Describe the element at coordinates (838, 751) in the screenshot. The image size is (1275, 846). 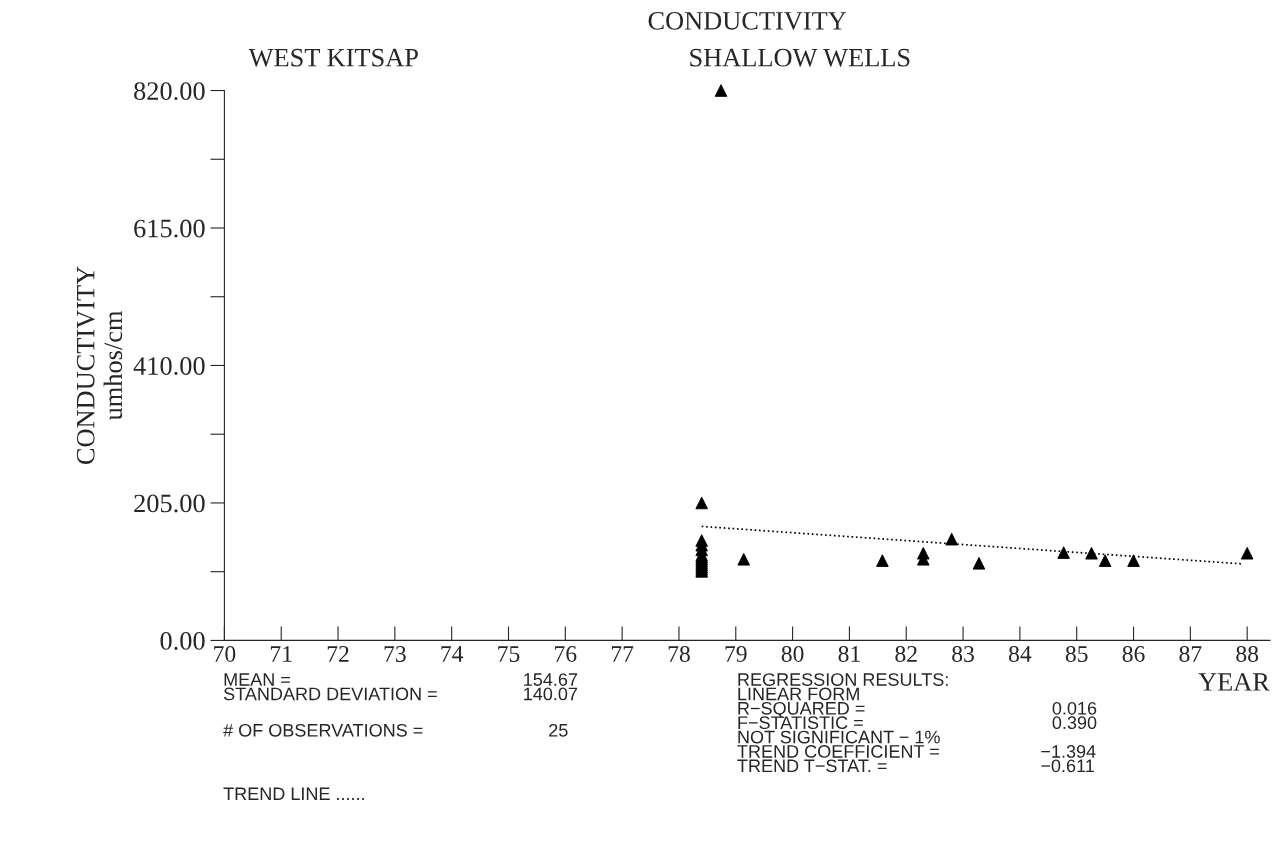
I see `text: TREND COEFFICIENT =` at that location.